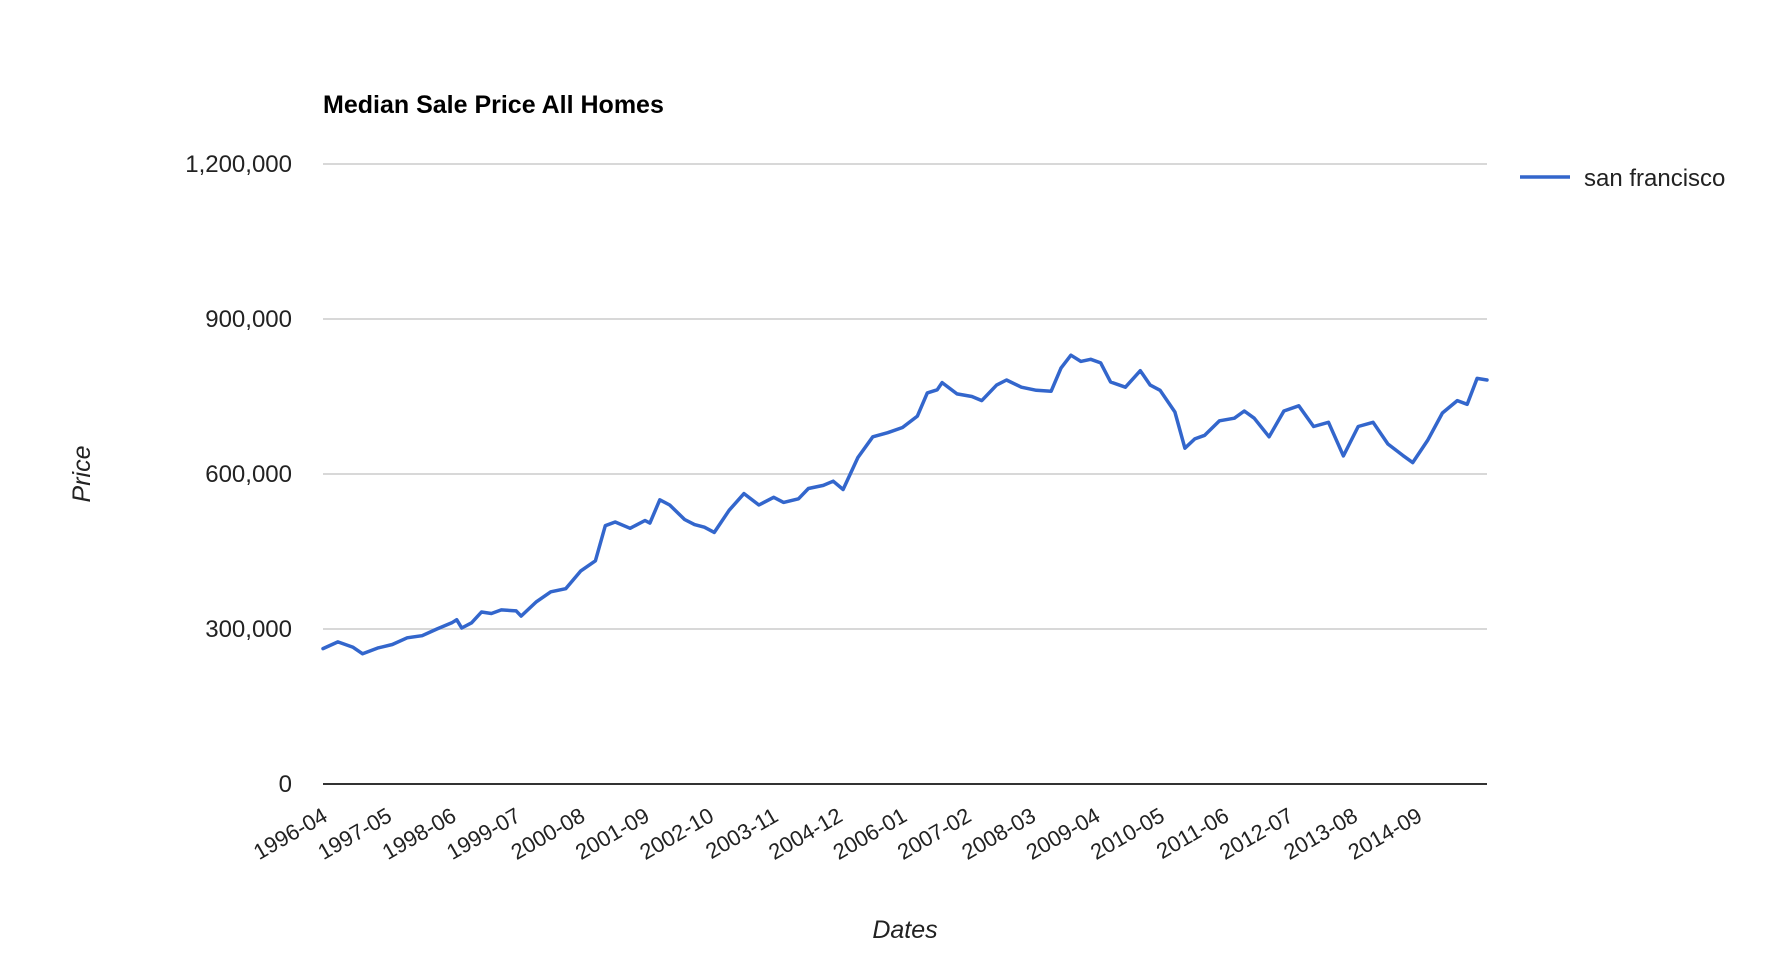 This screenshot has height=968, width=1768. Describe the element at coordinates (934, 834) in the screenshot. I see `x-tick-label: 2007-02` at that location.